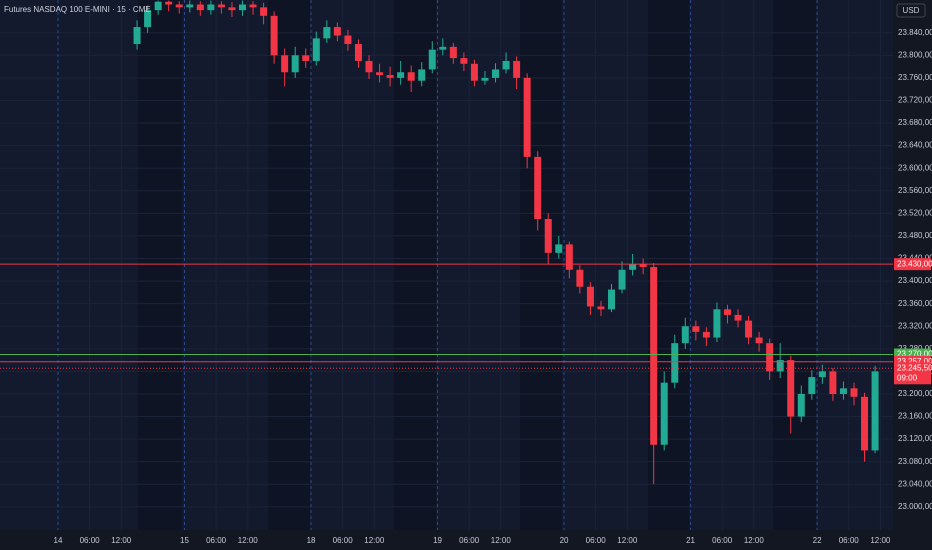  What do you see at coordinates (915, 190) in the screenshot?
I see `y-tick-label: 23.560,00` at bounding box center [915, 190].